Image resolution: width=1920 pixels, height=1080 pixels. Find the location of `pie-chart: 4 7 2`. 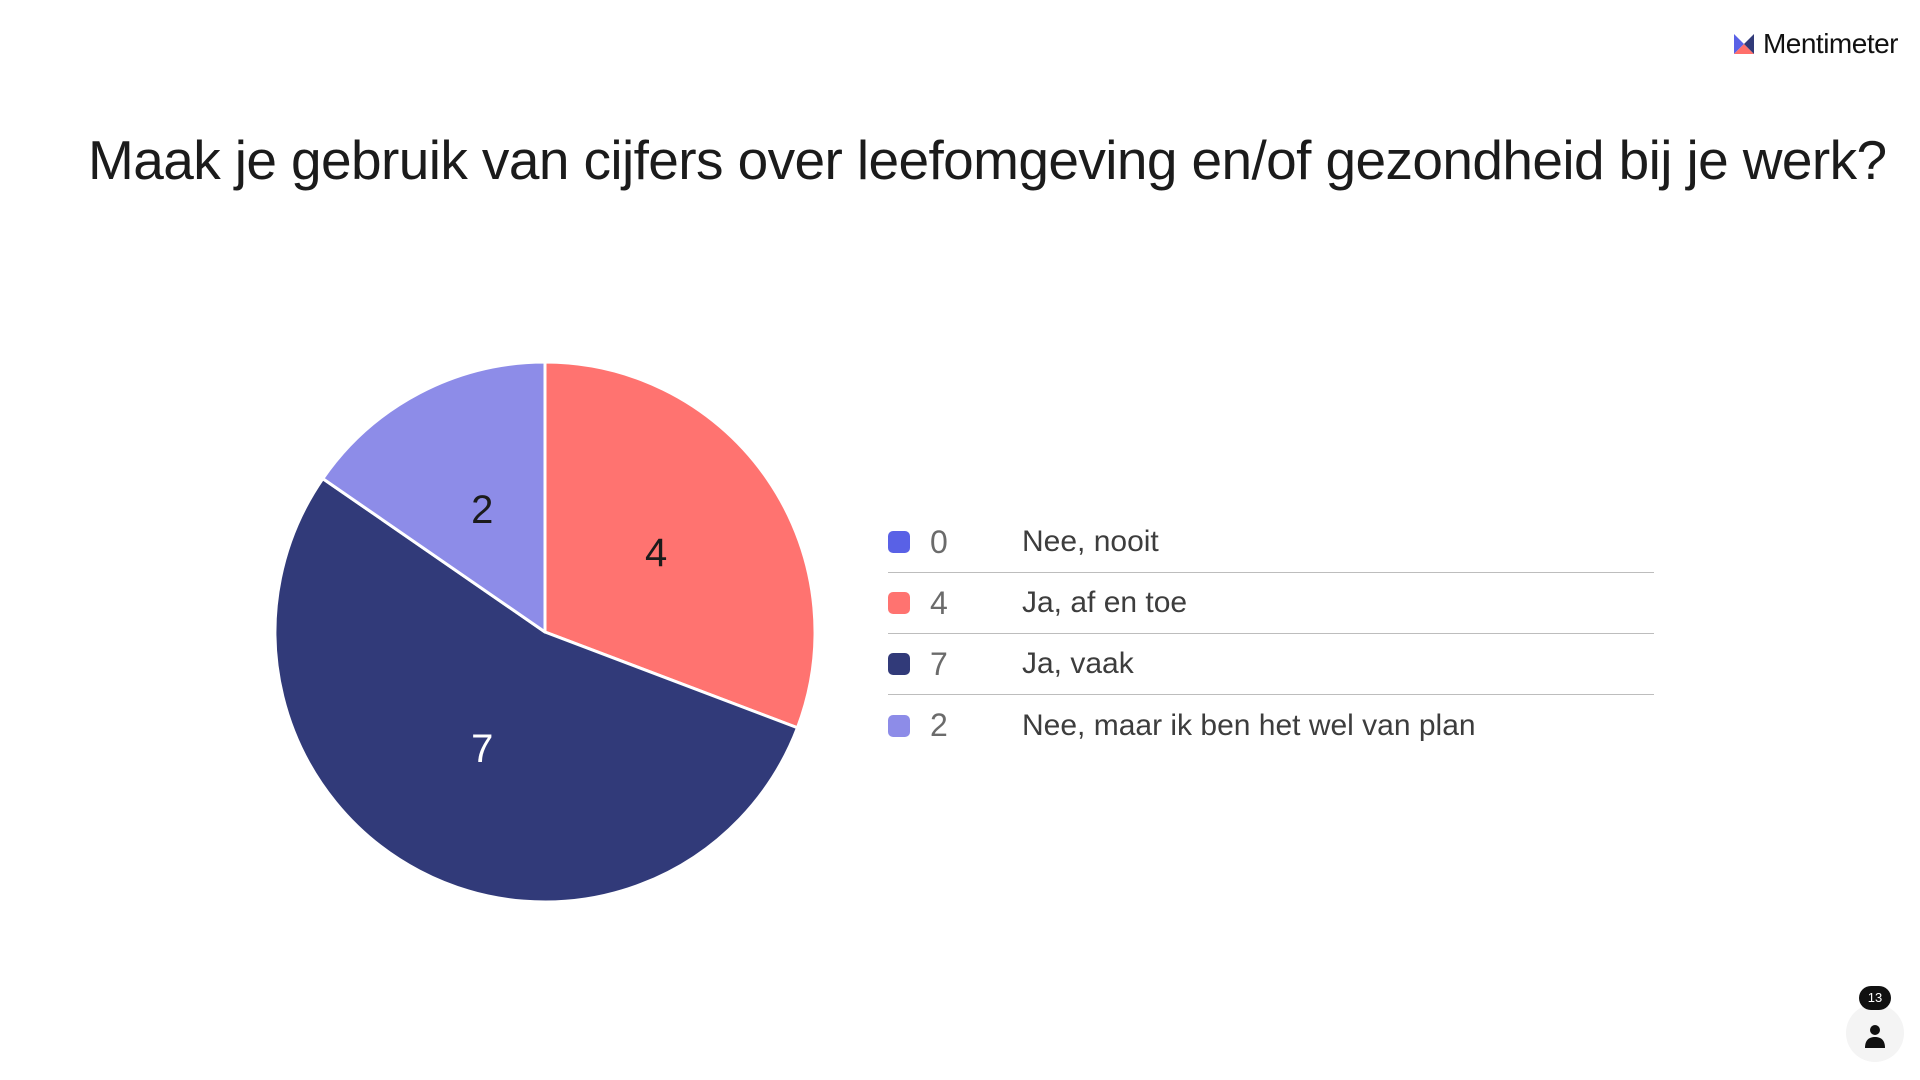

pie-chart: 4 7 2 is located at coordinates (545, 632).